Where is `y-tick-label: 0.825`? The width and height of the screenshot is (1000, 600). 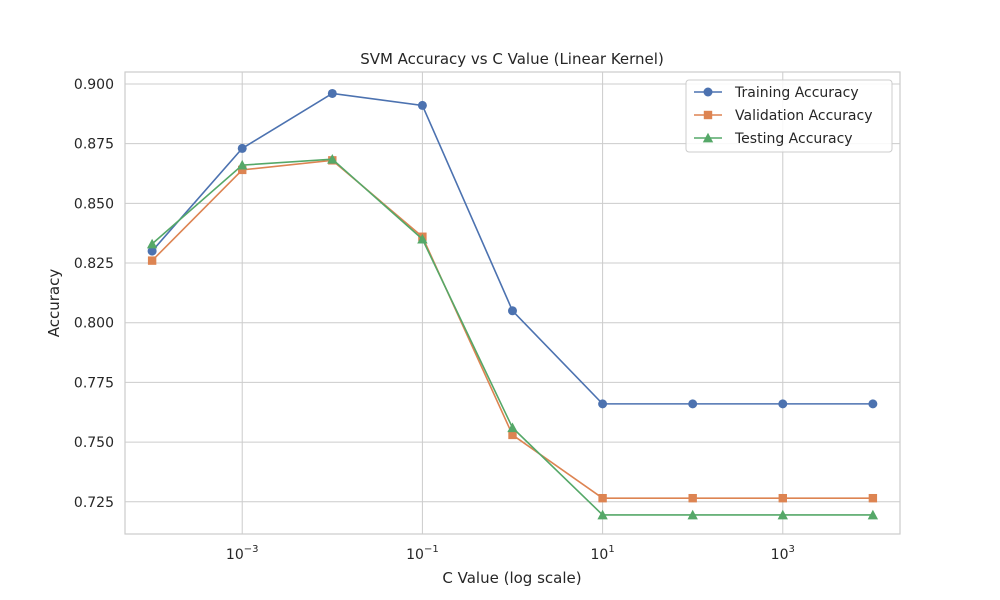
y-tick-label: 0.825 is located at coordinates (94, 264).